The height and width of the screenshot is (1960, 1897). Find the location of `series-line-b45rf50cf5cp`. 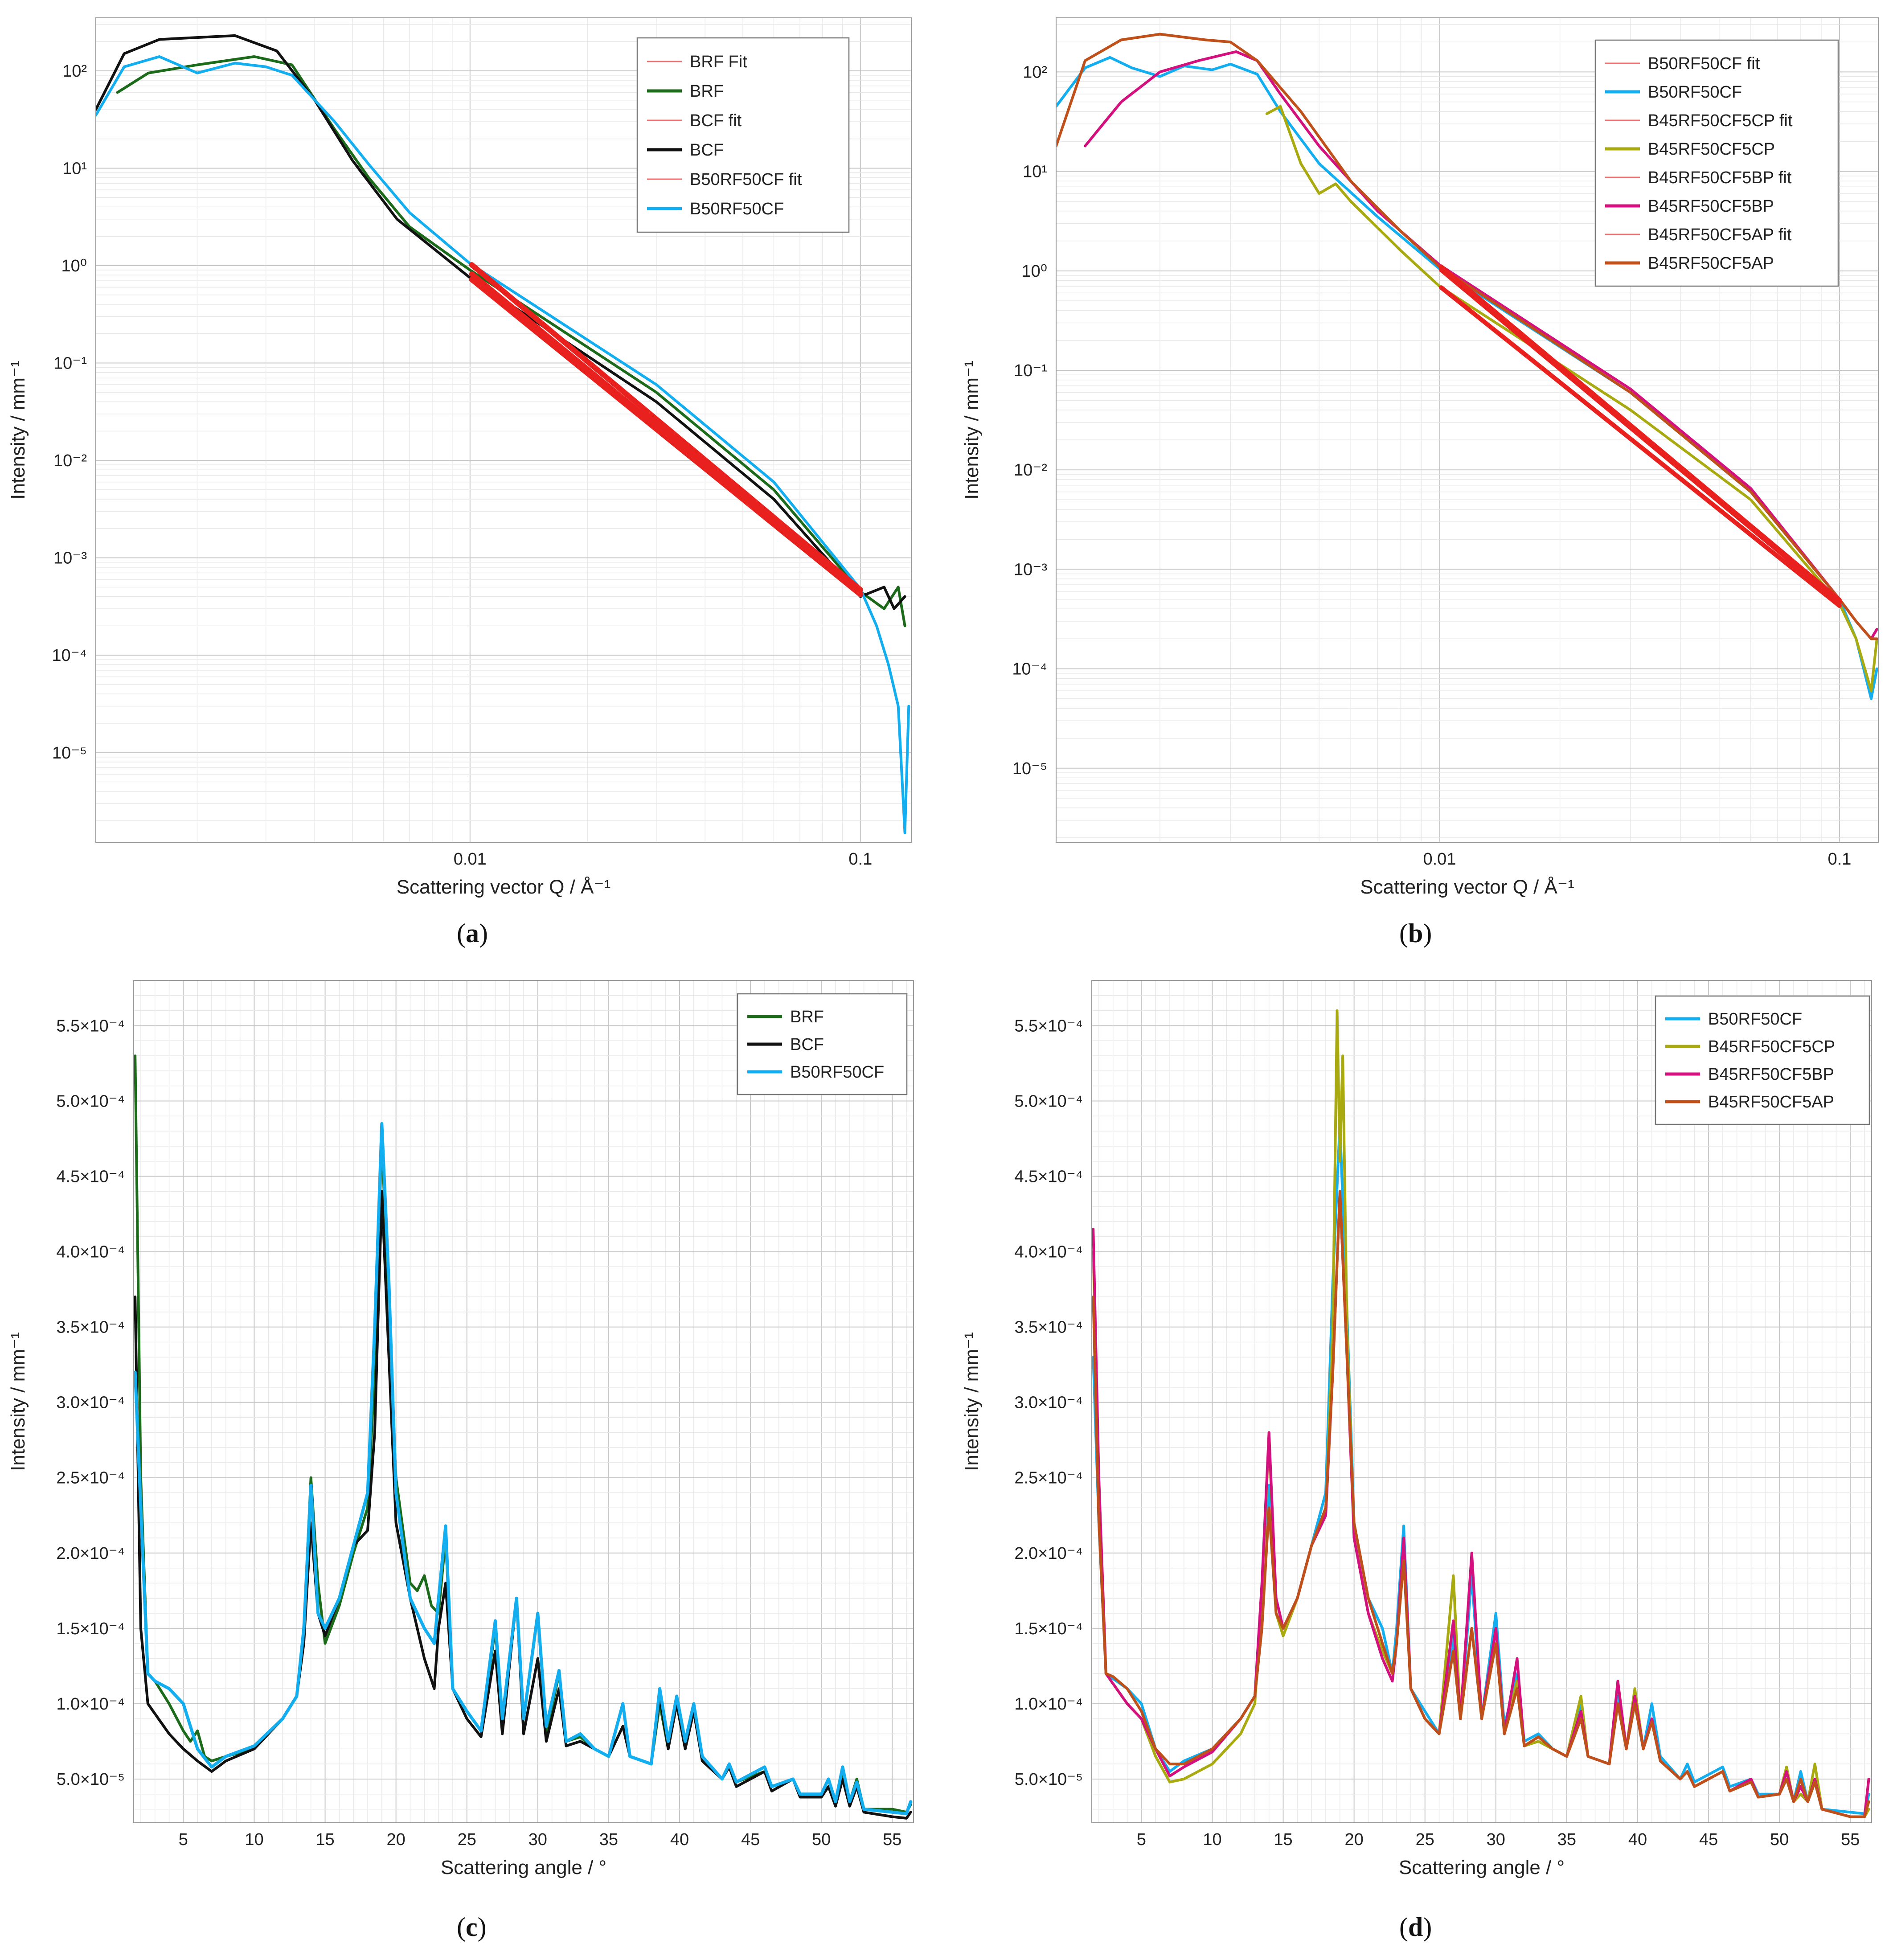

series-line-b45rf50cf5cp is located at coordinates (1572, 399).